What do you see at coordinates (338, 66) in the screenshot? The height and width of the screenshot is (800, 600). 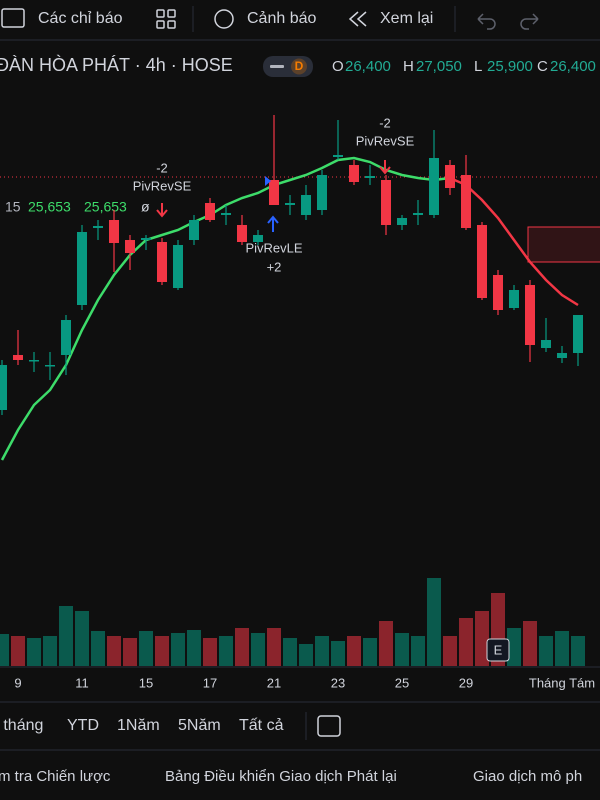 I see `ohlc-label: O` at bounding box center [338, 66].